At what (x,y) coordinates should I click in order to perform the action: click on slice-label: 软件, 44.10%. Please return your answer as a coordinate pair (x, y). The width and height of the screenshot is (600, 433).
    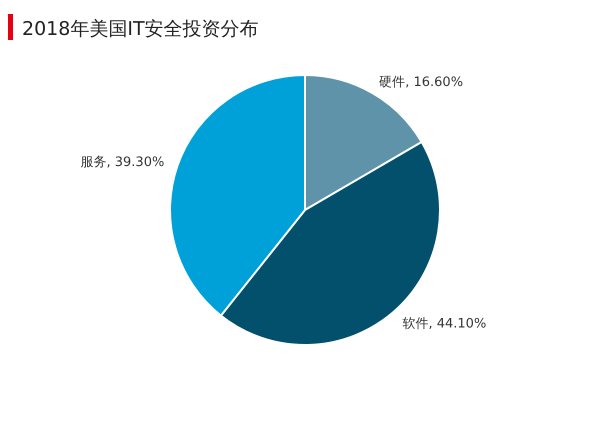
    Looking at the image, I should click on (444, 324).